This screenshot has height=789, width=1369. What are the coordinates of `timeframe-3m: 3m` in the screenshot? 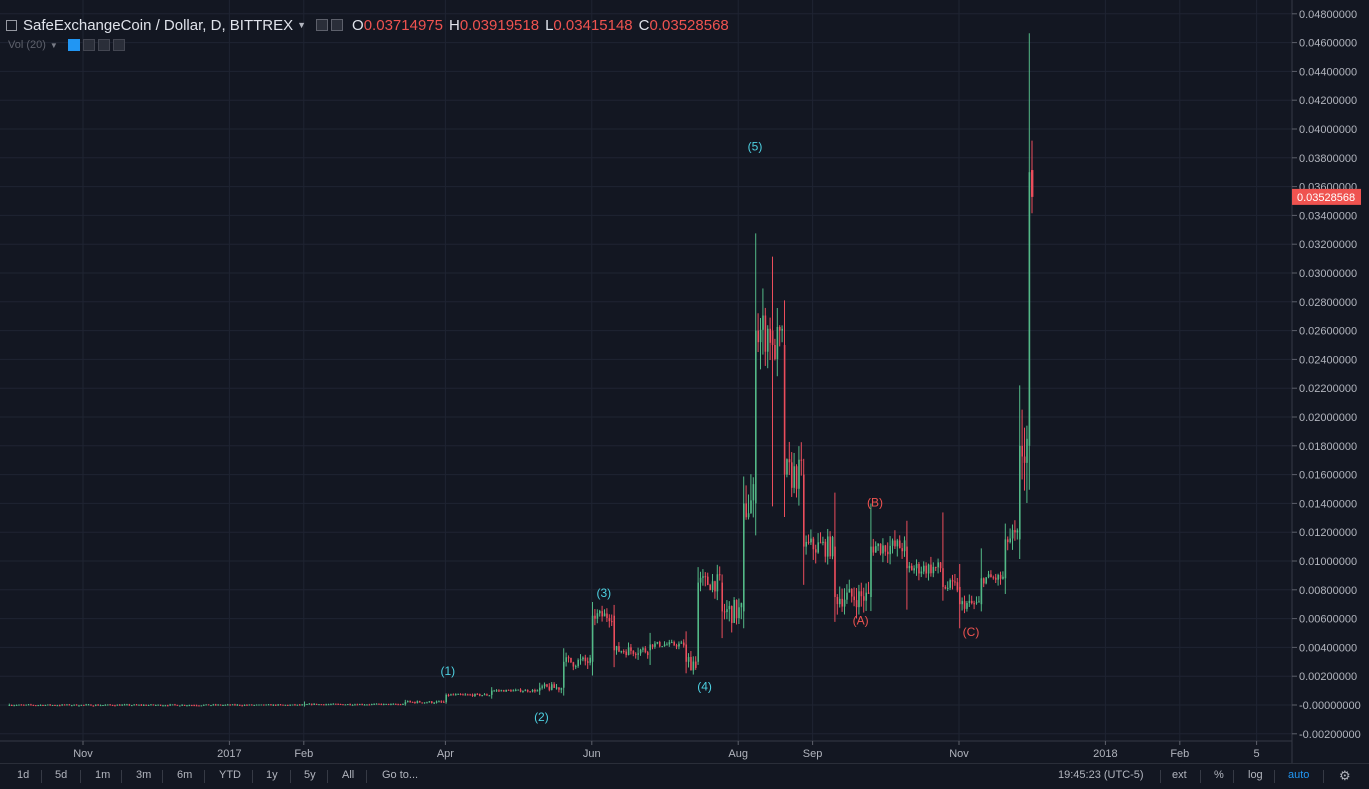 It's located at (144, 775).